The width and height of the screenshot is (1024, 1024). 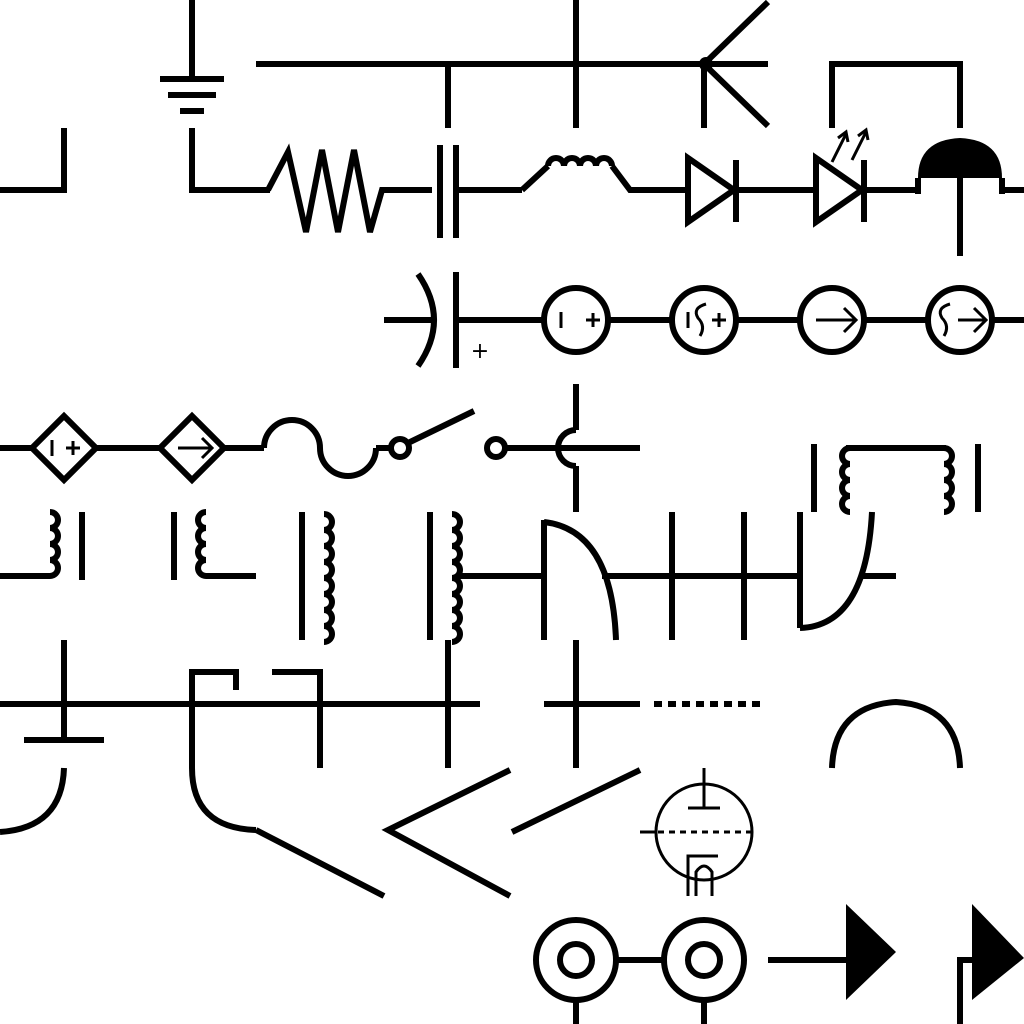 What do you see at coordinates (597, 448) in the screenshot?
I see `wire-crossover-icon` at bounding box center [597, 448].